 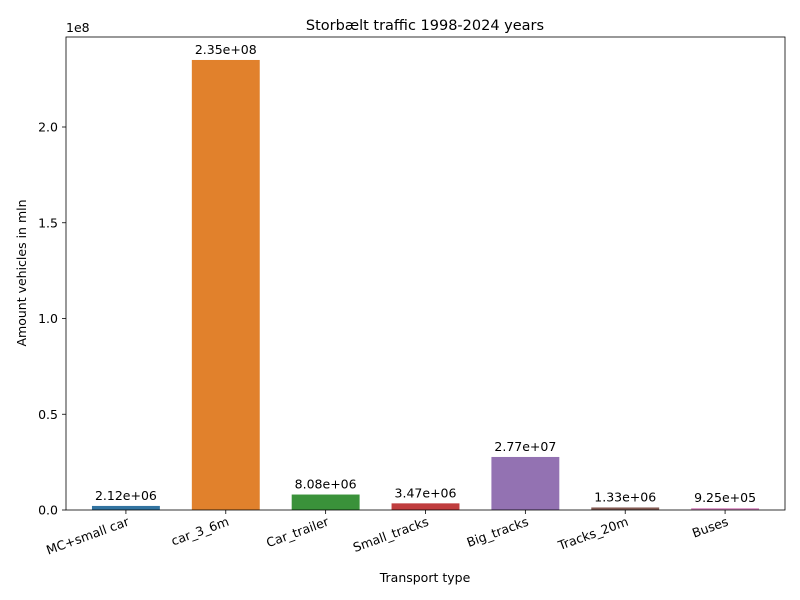 I want to click on y-offset-label: 1e8, so click(x=78, y=27).